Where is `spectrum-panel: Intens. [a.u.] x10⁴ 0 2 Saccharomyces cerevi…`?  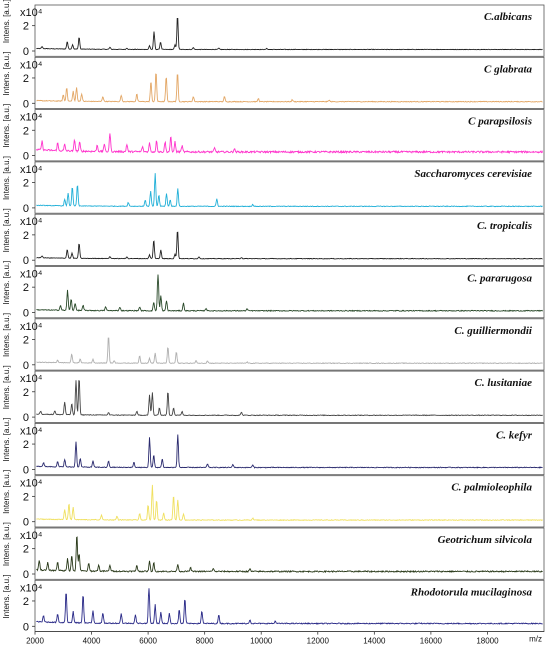 spectrum-panel: Intens. [a.u.] x10⁴ 0 2 Saccharomyces cerevi… is located at coordinates (273, 185).